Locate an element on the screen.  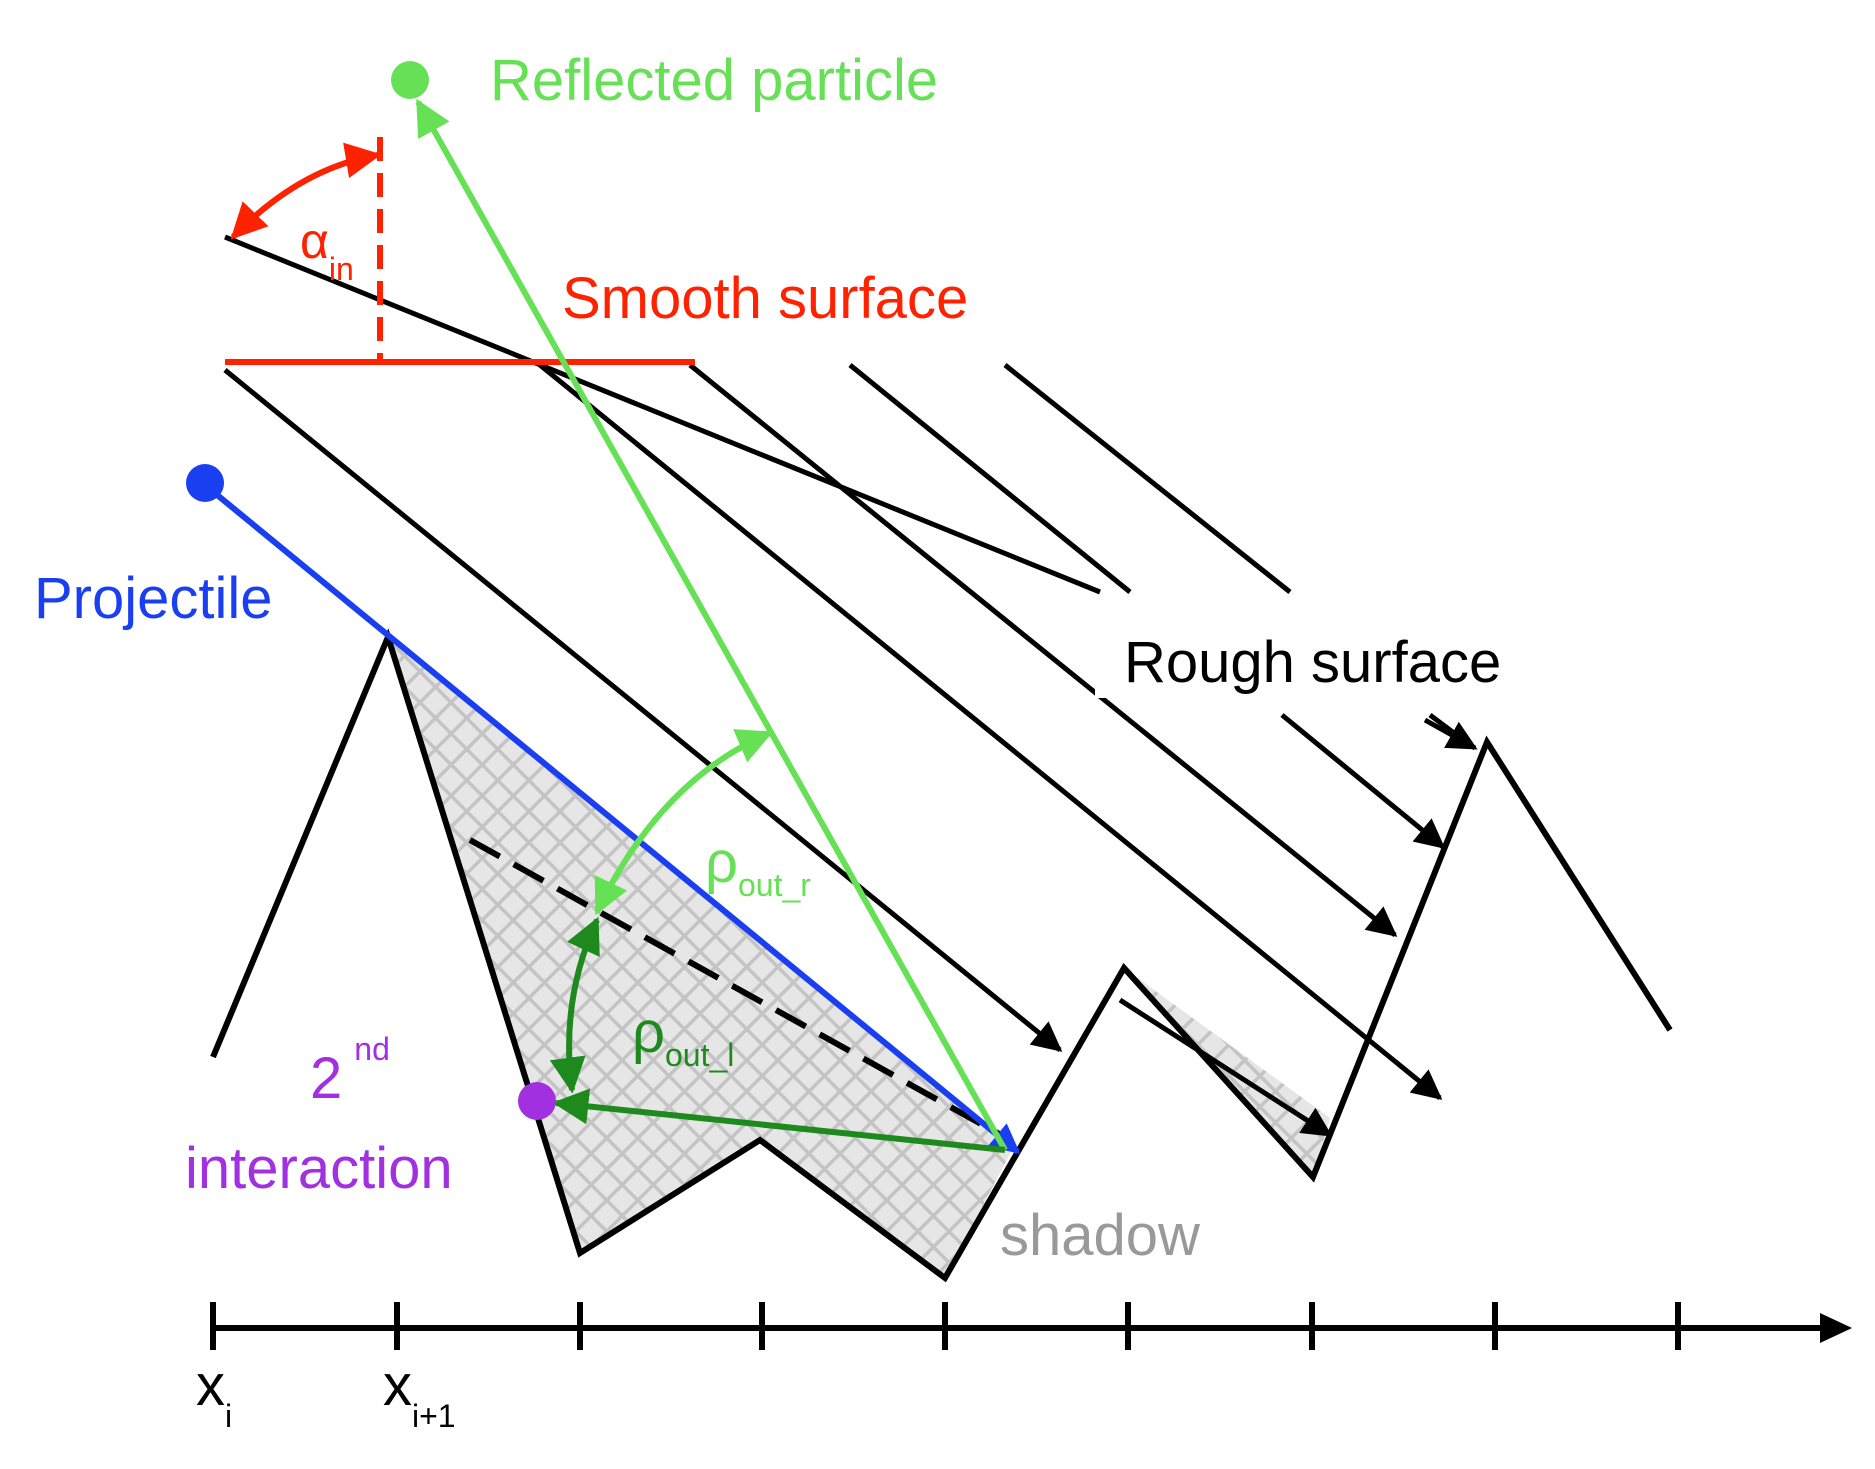
shadow-region-main is located at coordinates (700, 957).